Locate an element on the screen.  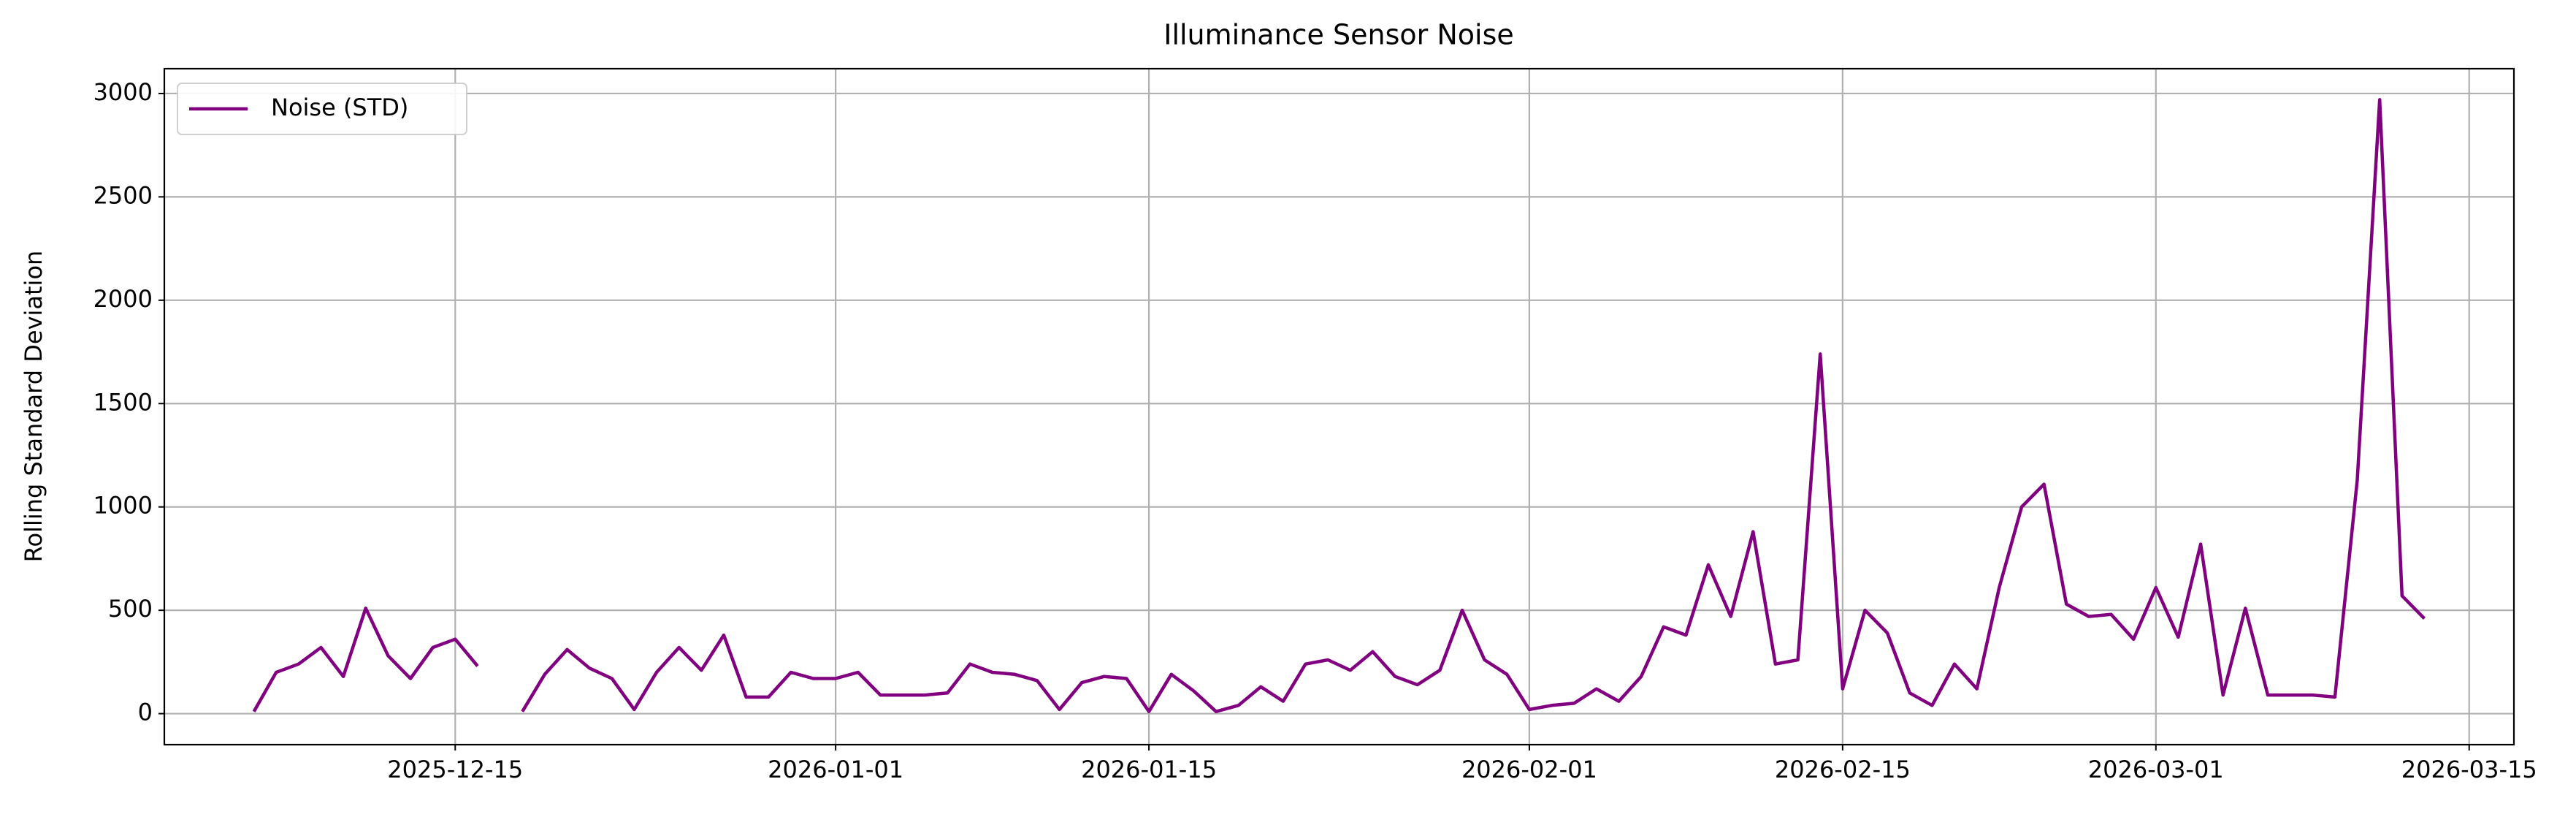
y-tick-label: 0 is located at coordinates (145, 712).